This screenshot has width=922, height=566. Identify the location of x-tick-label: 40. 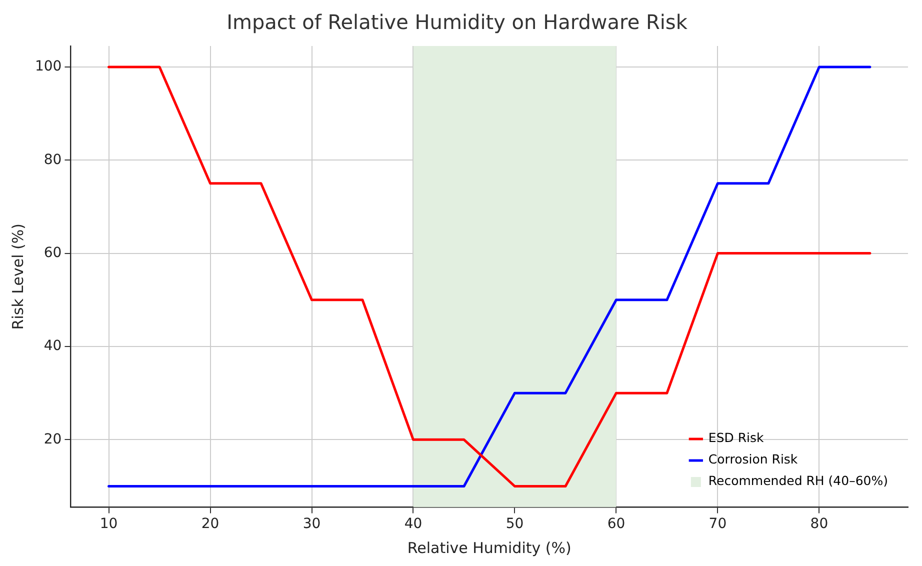
(413, 524).